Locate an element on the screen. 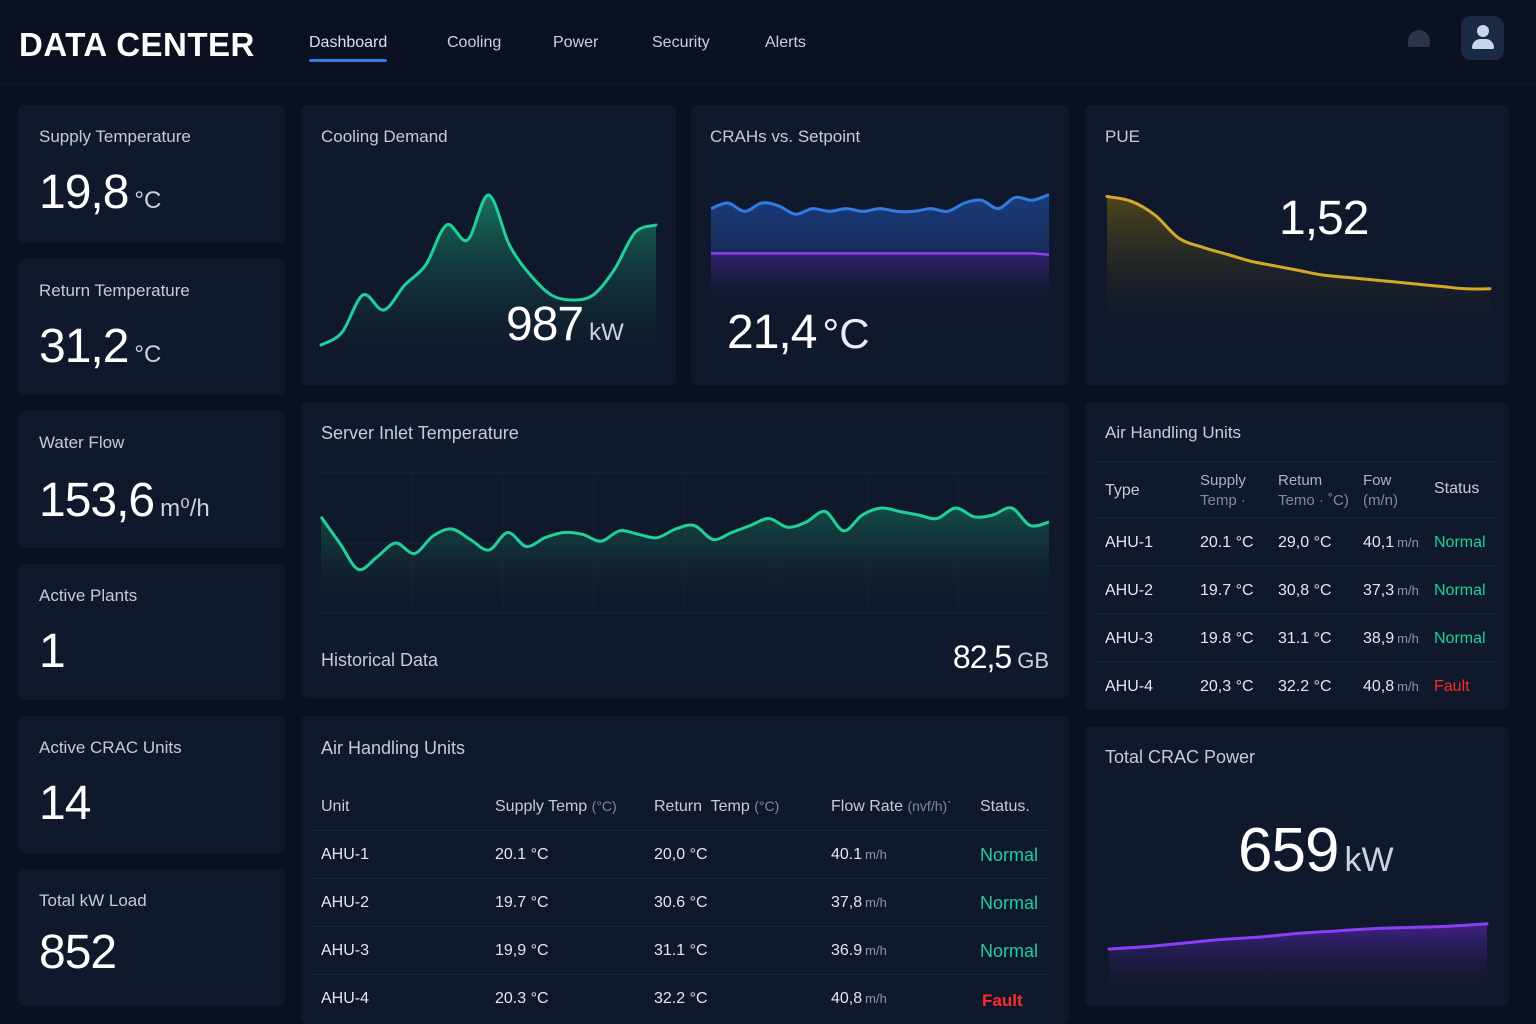 The width and height of the screenshot is (1536, 1024). kpi-water-flow: Water Flow 153,6 m⁰/h is located at coordinates (151, 479).